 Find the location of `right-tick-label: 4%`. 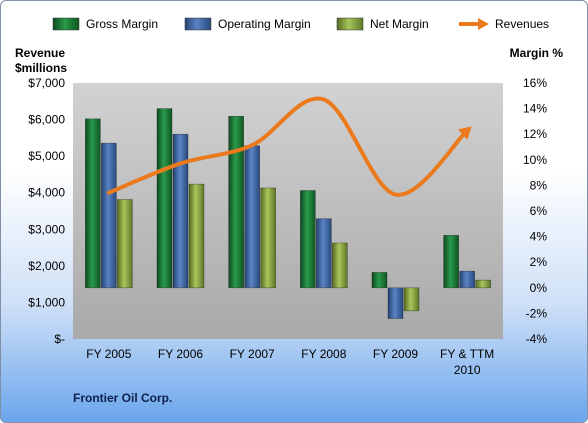

right-tick-label: 4% is located at coordinates (539, 237).